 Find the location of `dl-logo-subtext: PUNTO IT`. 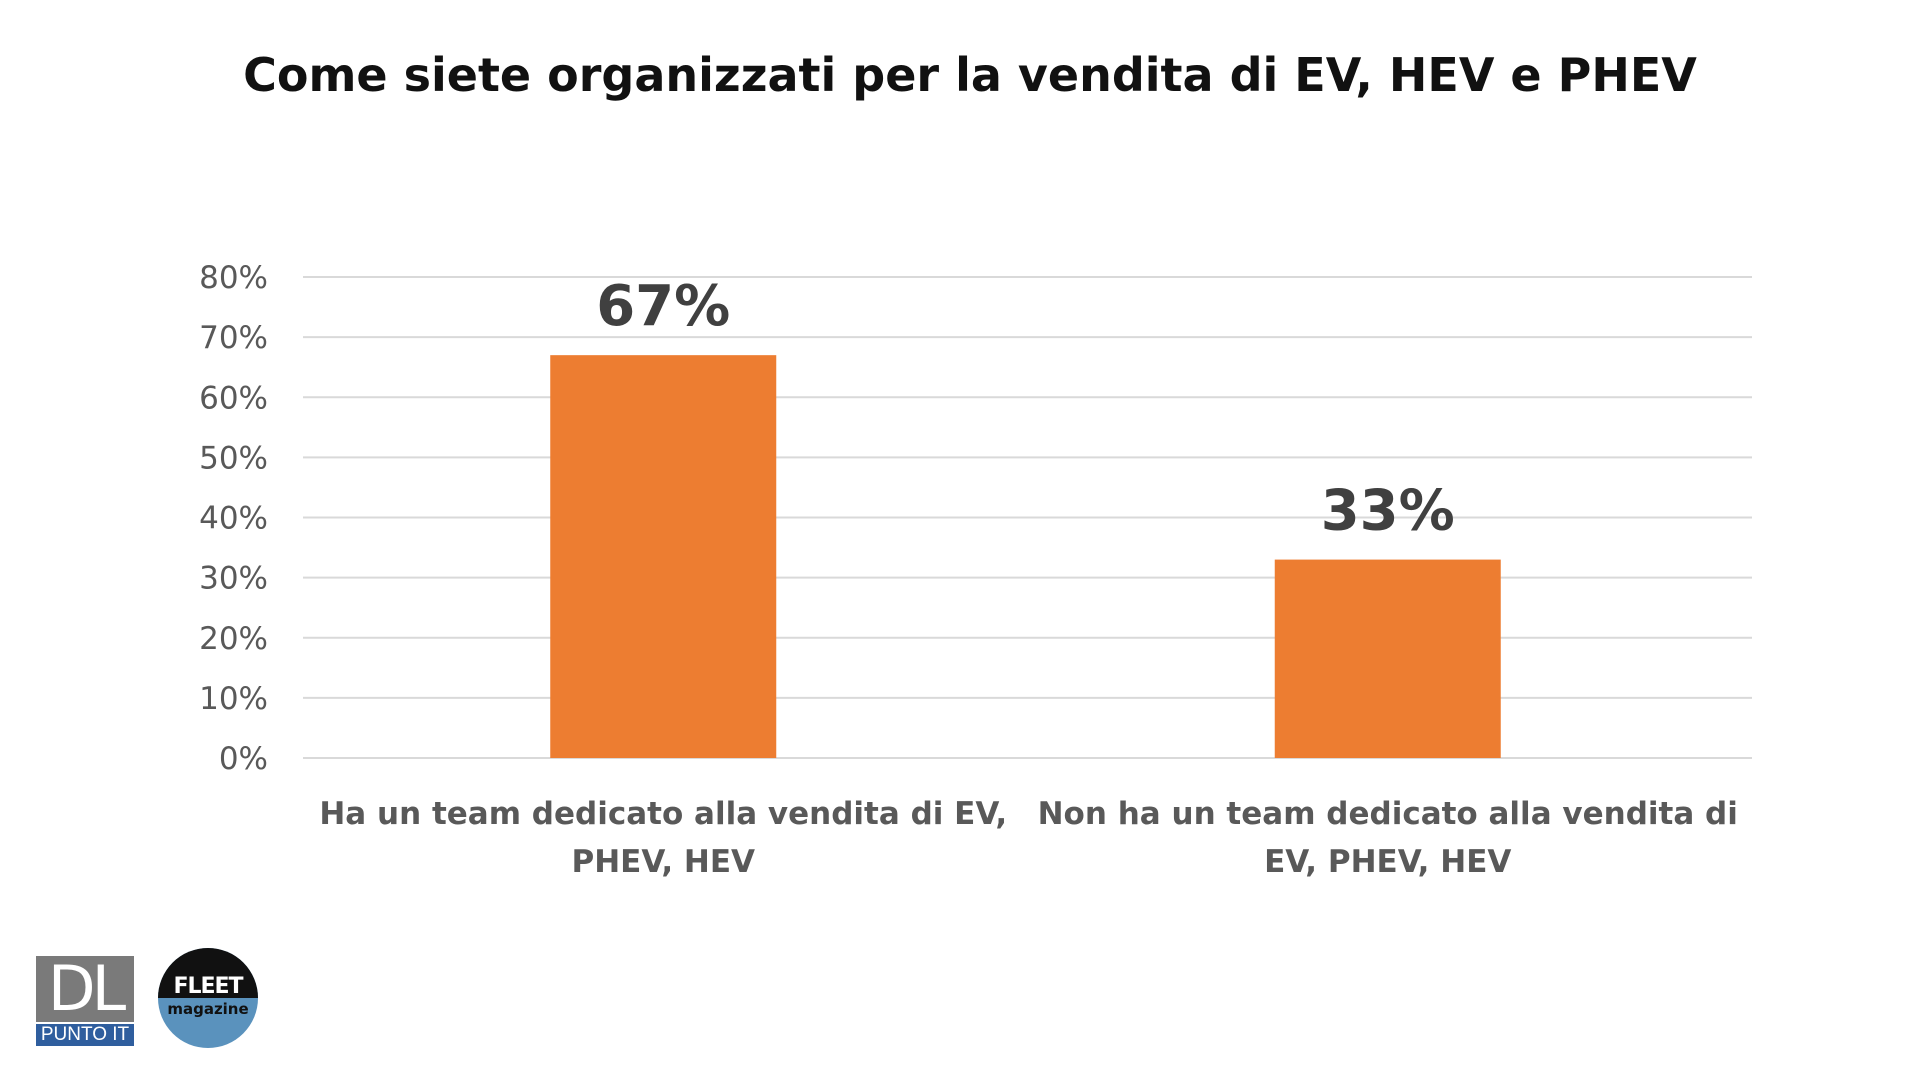

dl-logo-subtext: PUNTO IT is located at coordinates (85, 1035).